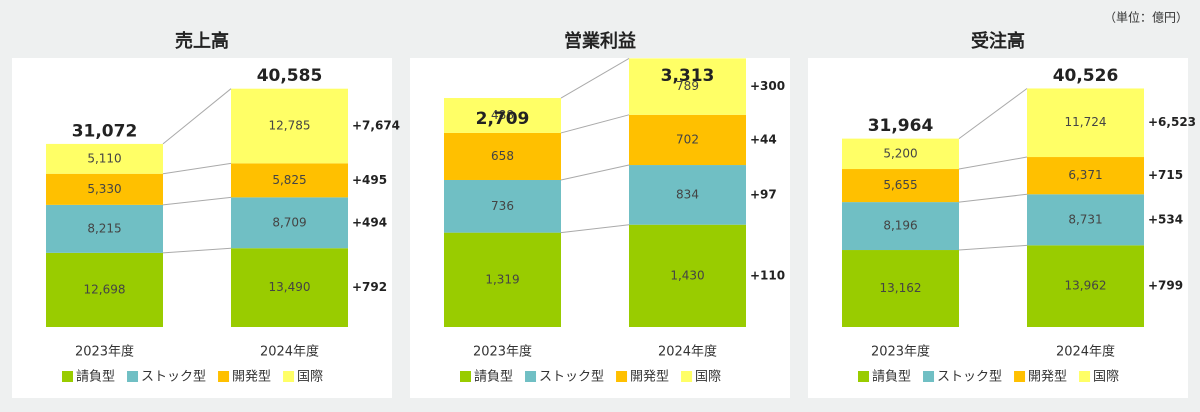 Image resolution: width=1200 pixels, height=412 pixels. What do you see at coordinates (763, 139) in the screenshot?
I see `change-label: +44` at bounding box center [763, 139].